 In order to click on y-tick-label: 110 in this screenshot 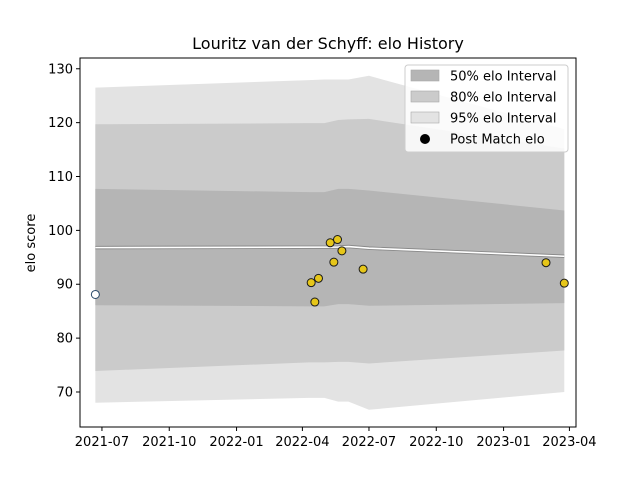, I will do `click(60, 177)`.